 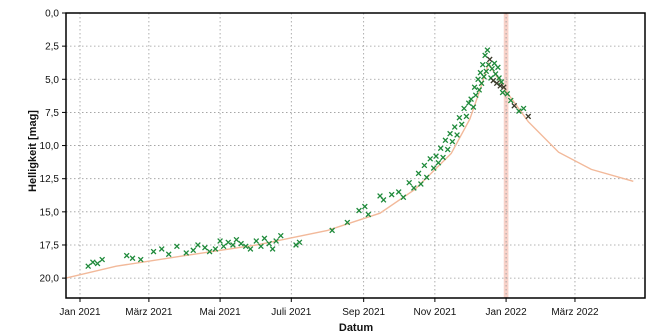 What do you see at coordinates (50, 146) in the screenshot?
I see `y-tick-label: 10,0` at bounding box center [50, 146].